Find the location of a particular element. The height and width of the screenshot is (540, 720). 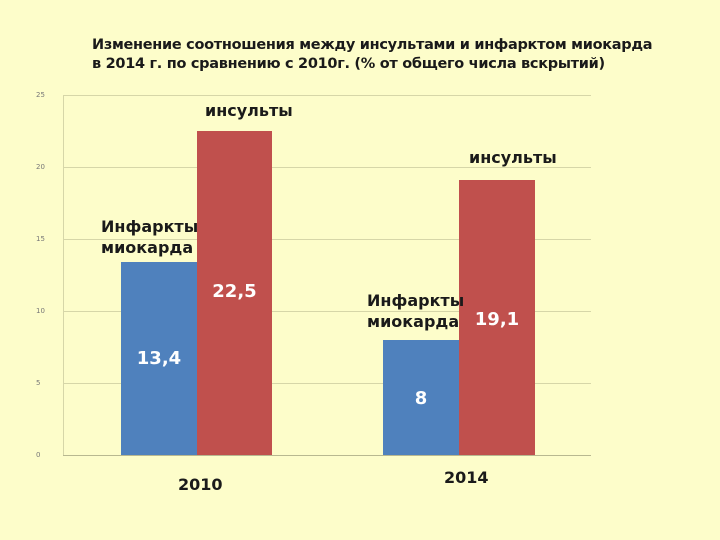

value-label: 19,1 is located at coordinates (497, 319).